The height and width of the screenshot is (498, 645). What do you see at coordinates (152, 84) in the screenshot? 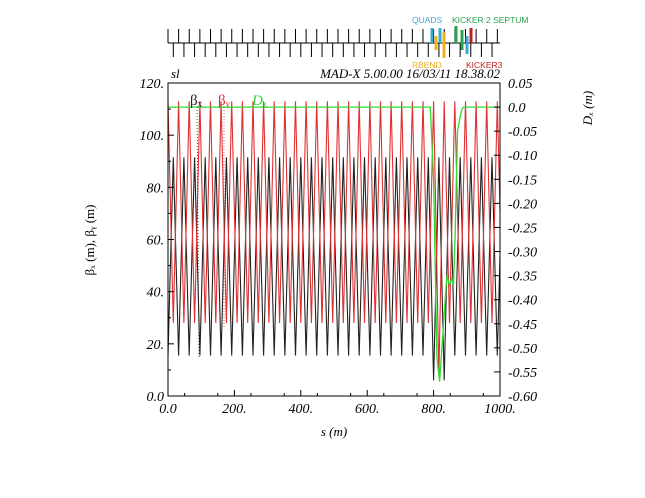
I see `y-left-tick-label: 120.` at bounding box center [152, 84].